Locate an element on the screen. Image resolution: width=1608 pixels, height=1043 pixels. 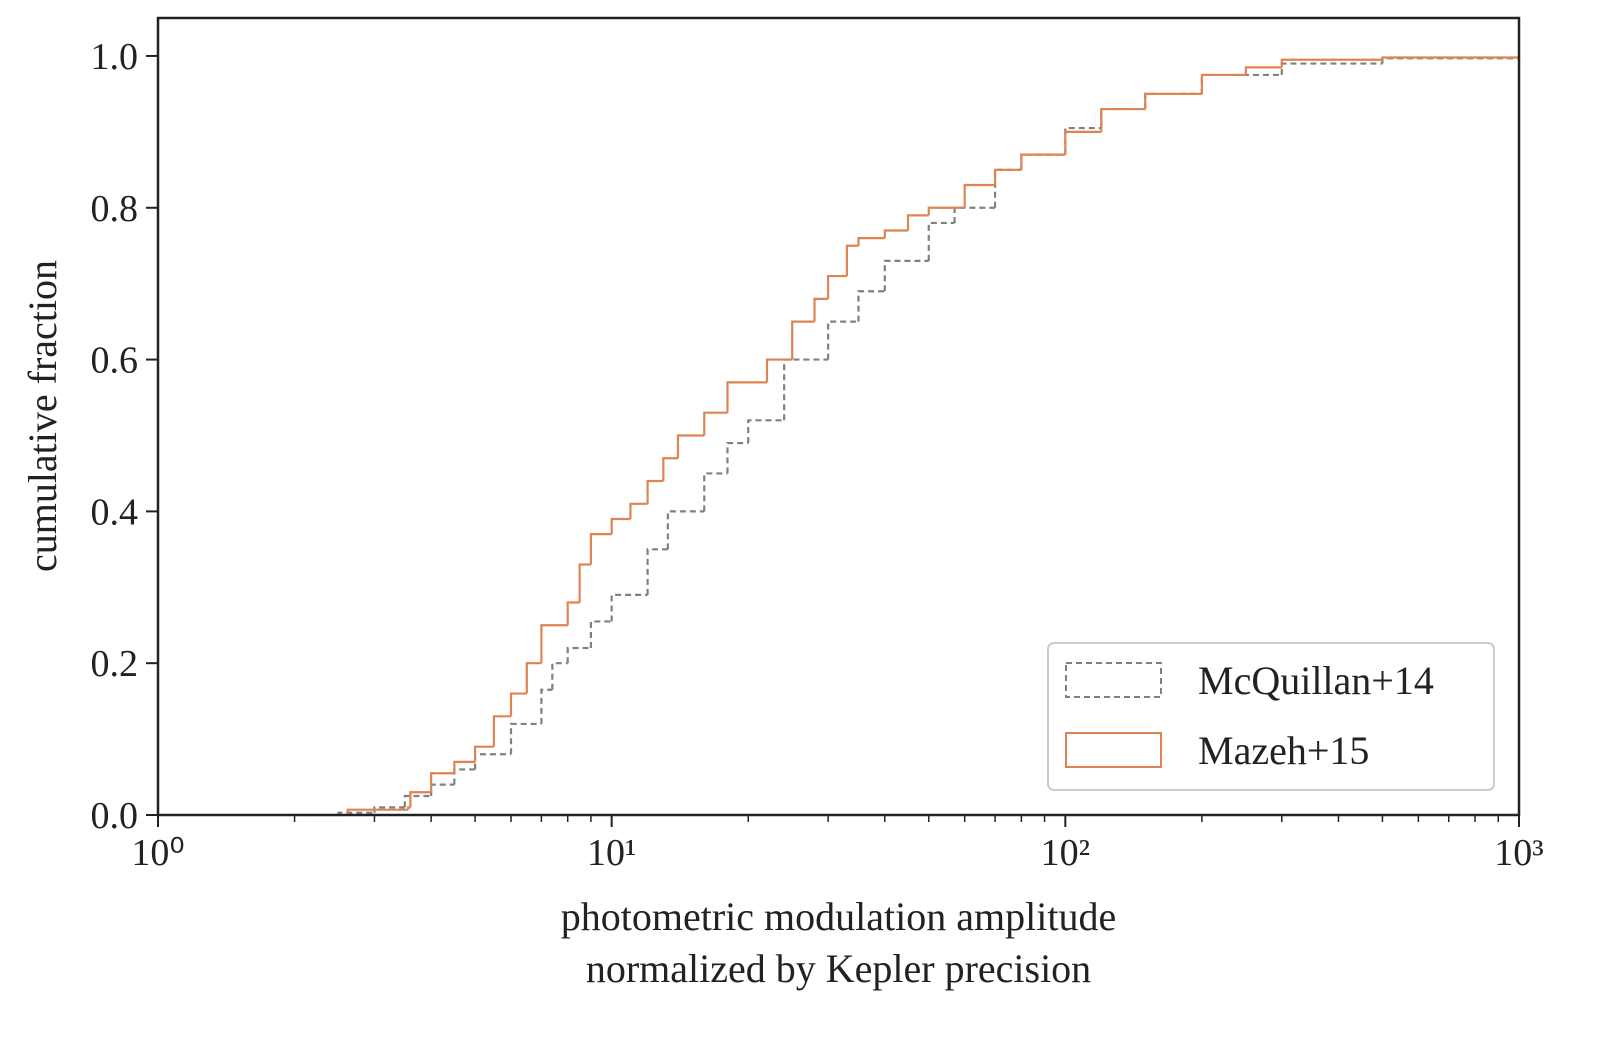
x-tick-label: 10⁰ is located at coordinates (157, 853).